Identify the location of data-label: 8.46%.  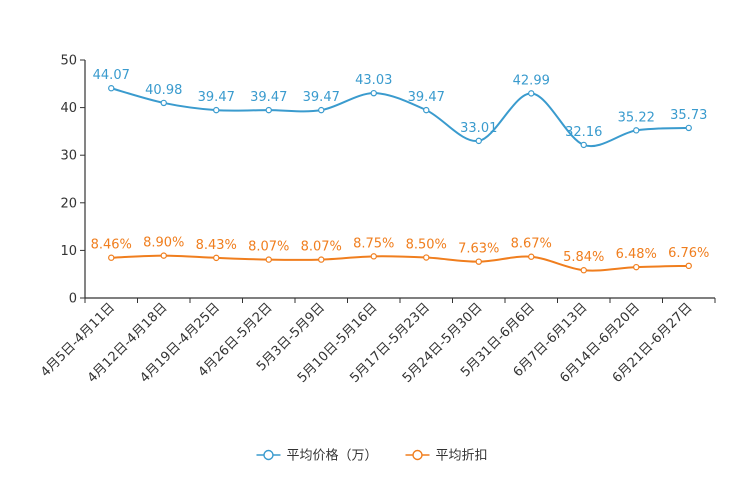
(111, 245).